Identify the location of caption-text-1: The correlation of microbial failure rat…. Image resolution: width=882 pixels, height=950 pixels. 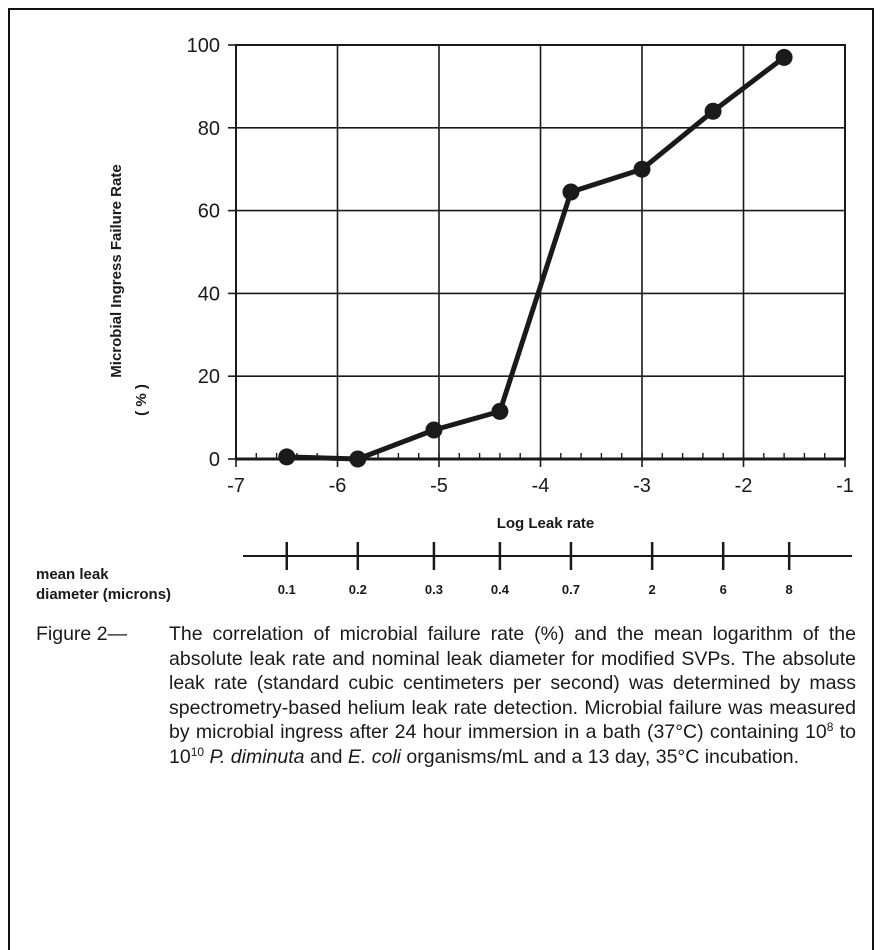
(512, 683).